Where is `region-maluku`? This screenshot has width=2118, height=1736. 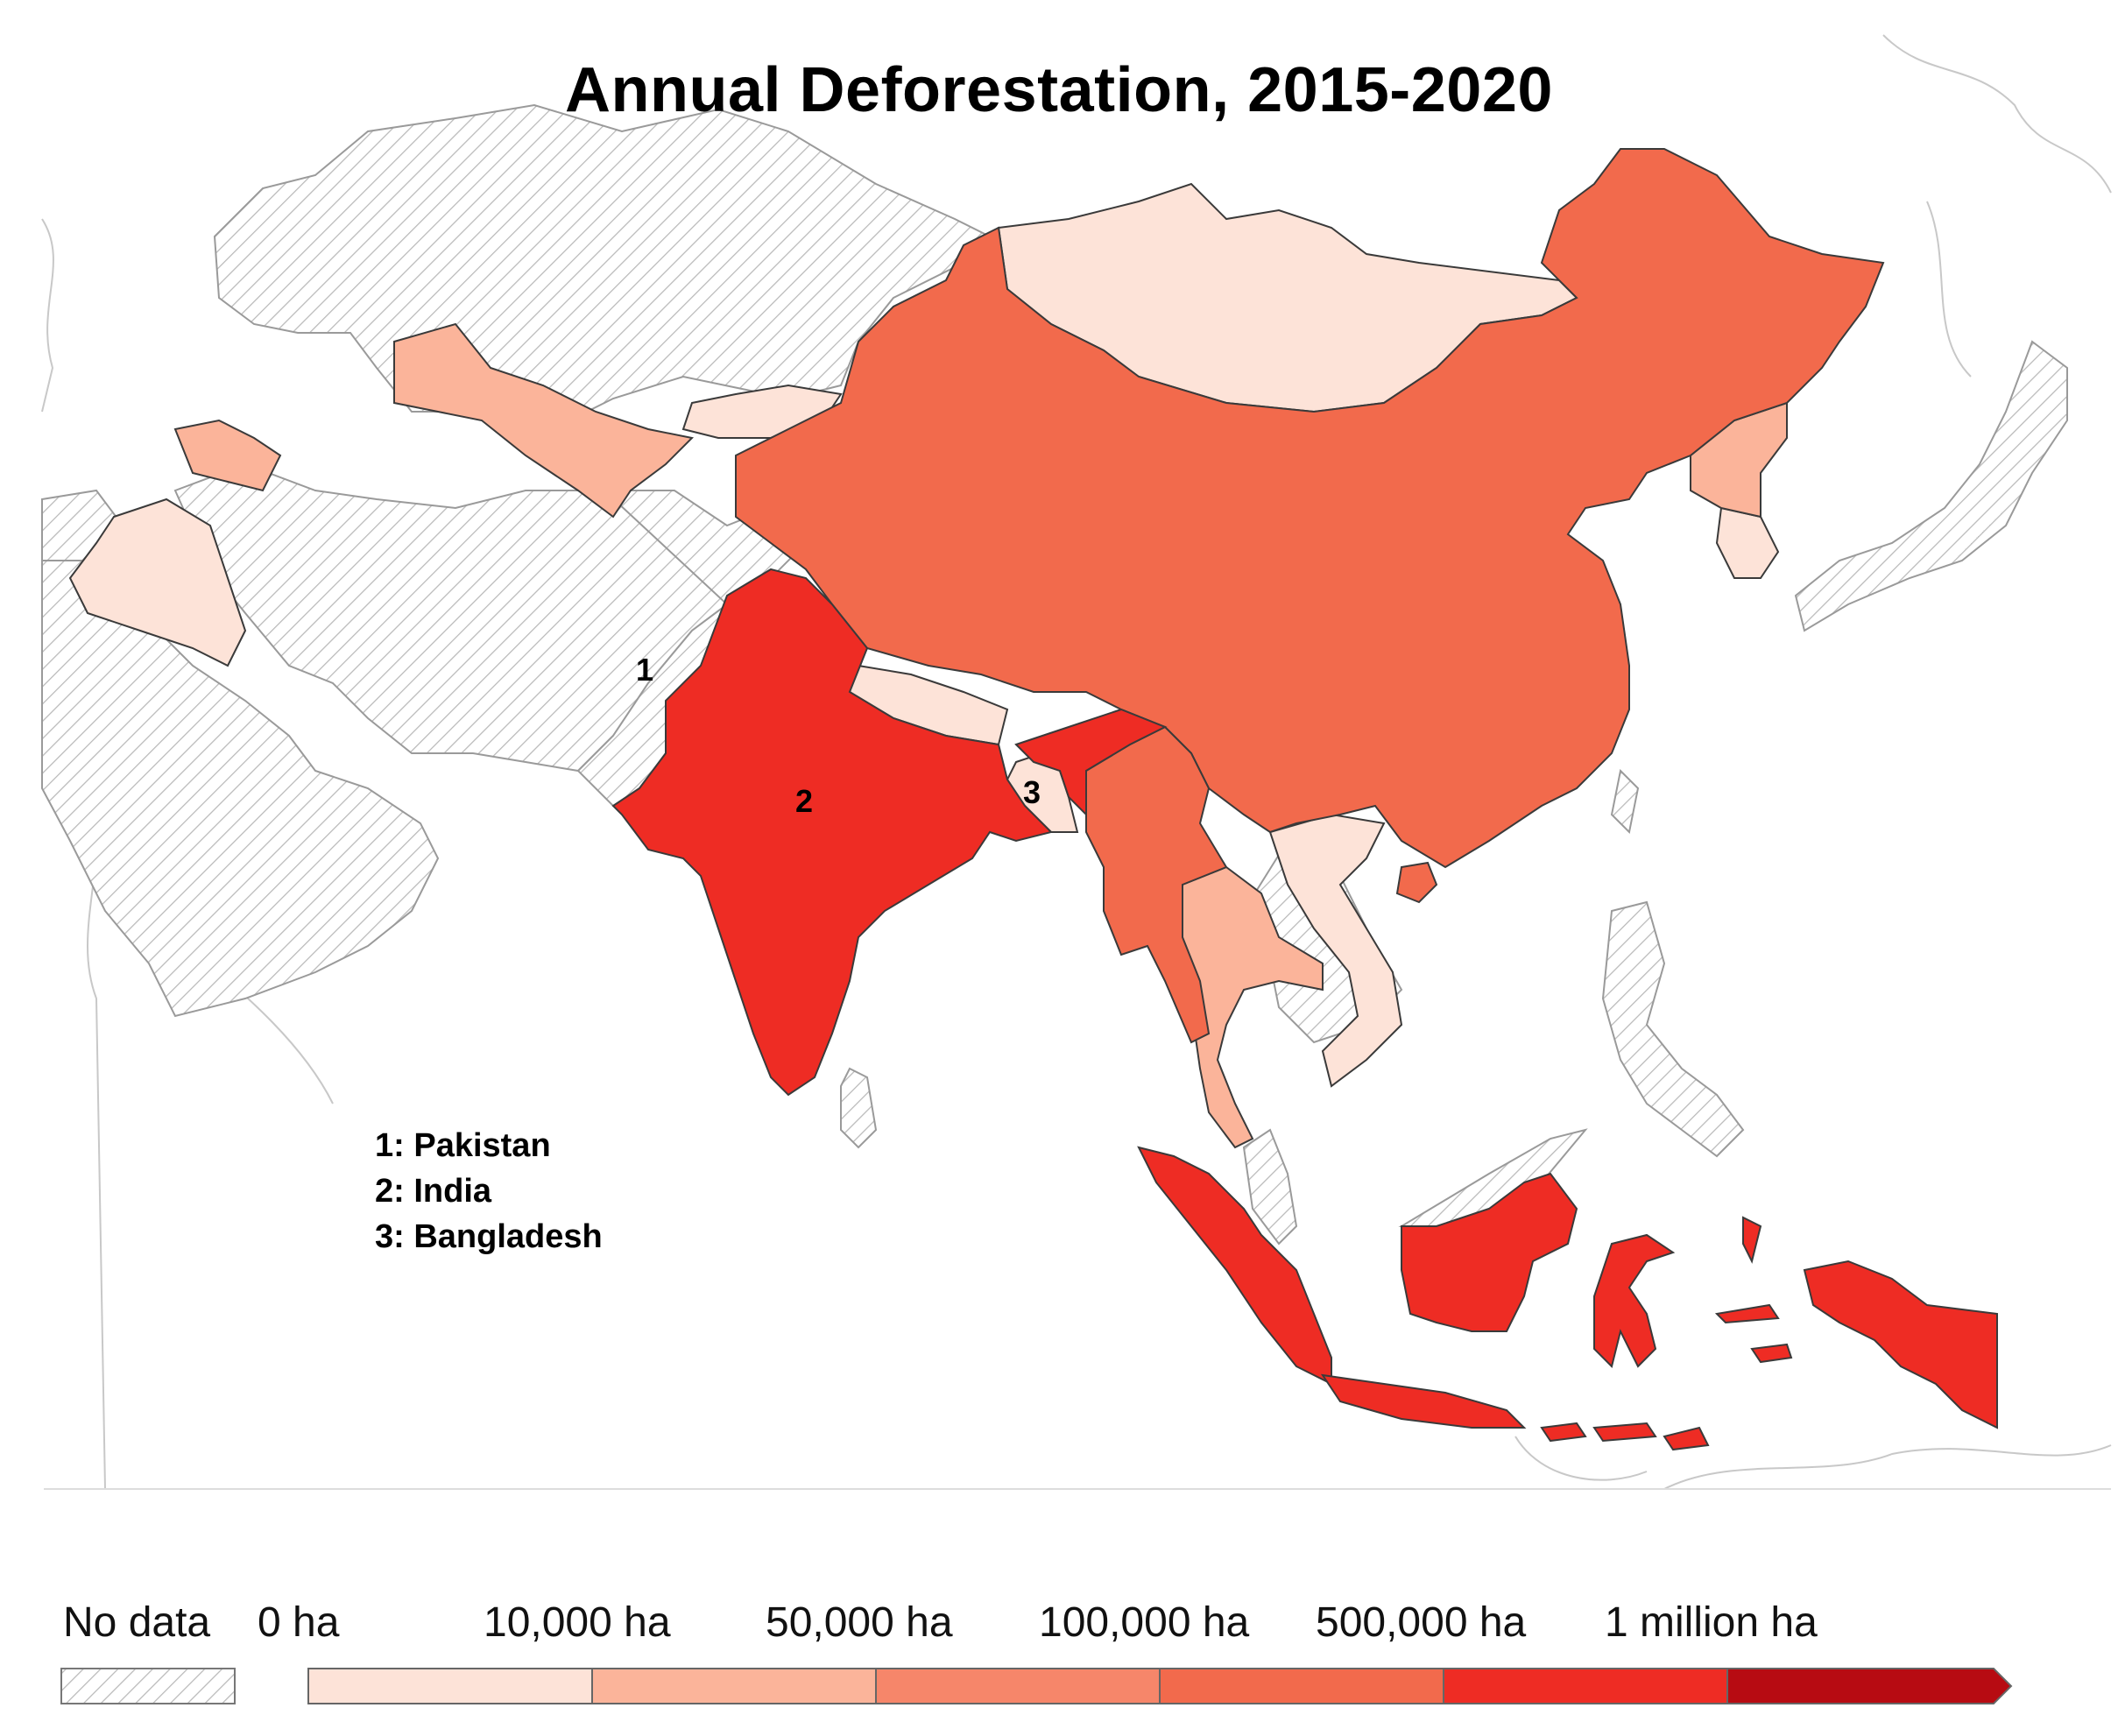 region-maluku is located at coordinates (1752, 1240).